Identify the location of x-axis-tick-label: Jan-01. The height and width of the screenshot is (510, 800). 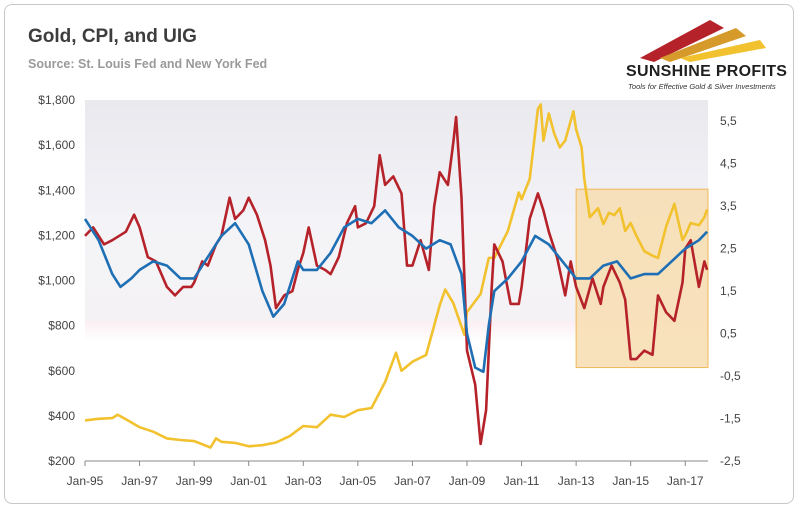
(248, 481).